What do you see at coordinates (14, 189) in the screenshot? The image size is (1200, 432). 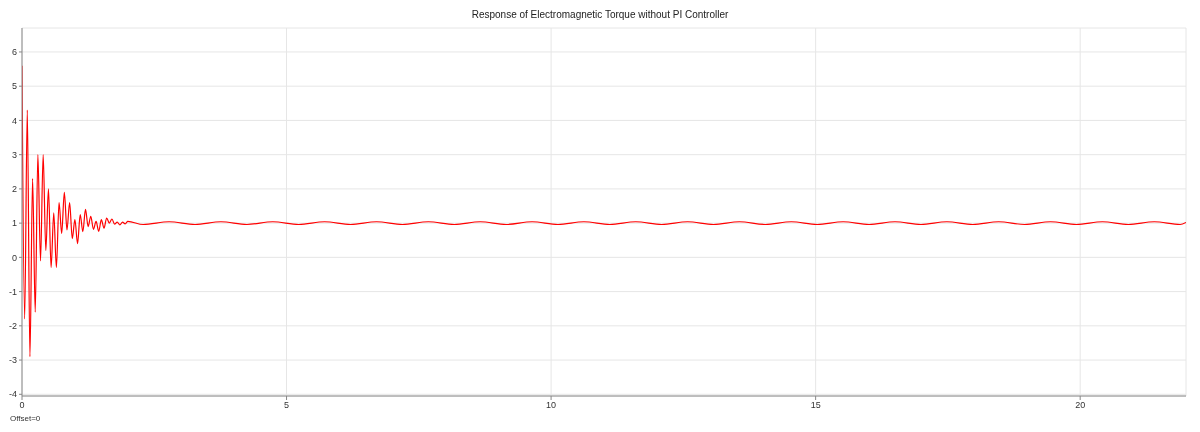 I see `y-tick-label: 2` at bounding box center [14, 189].